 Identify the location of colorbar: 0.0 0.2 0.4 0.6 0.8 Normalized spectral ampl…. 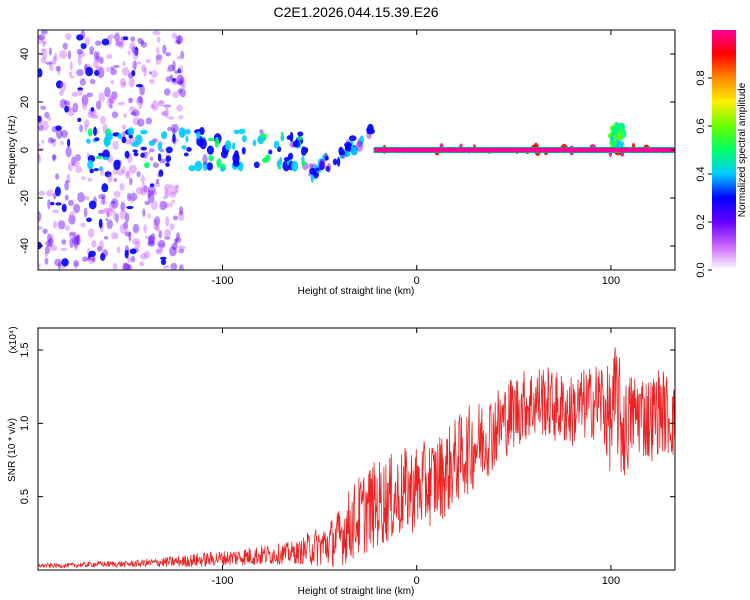
(721, 154).